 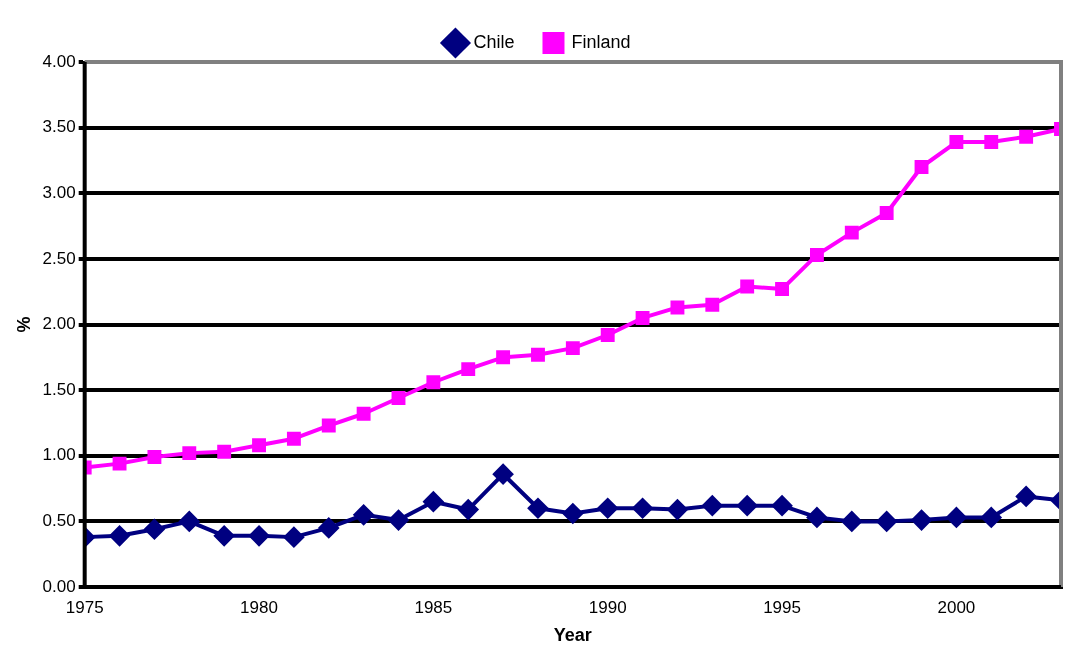 What do you see at coordinates (259, 607) in the screenshot?
I see `x-tick-label: 1980` at bounding box center [259, 607].